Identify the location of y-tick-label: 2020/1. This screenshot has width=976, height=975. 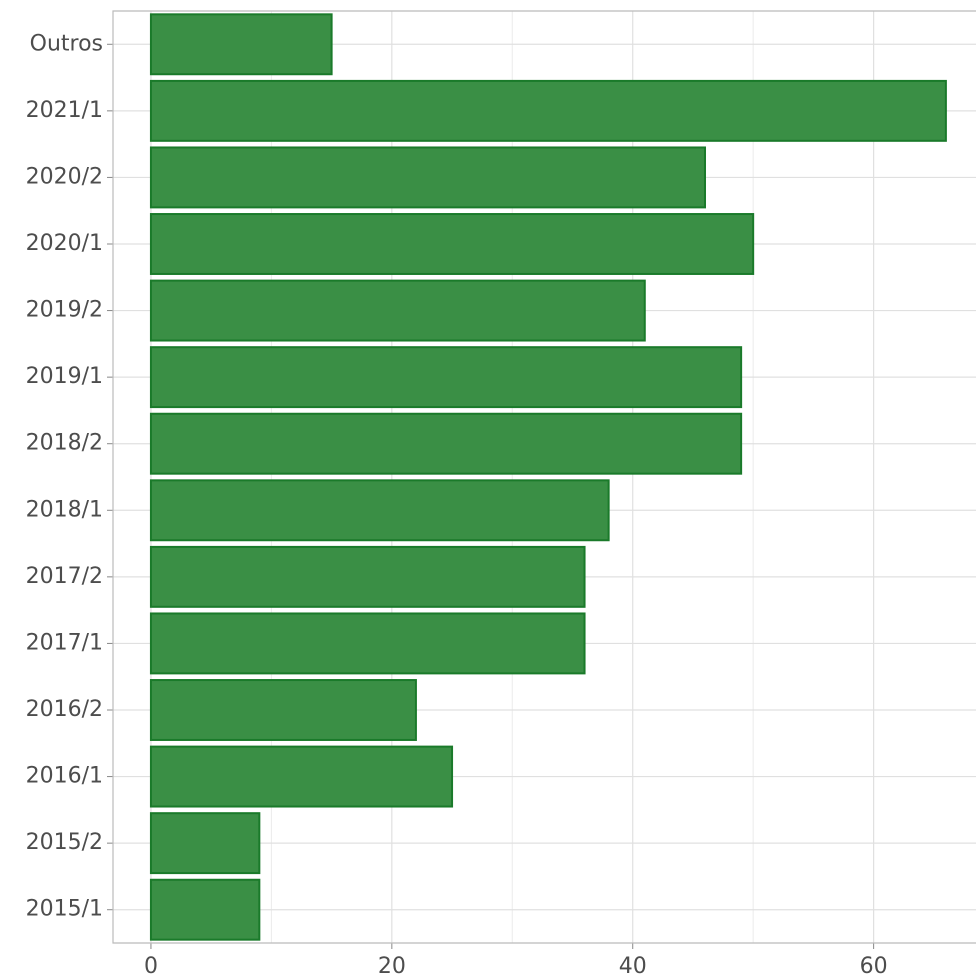
(64, 243).